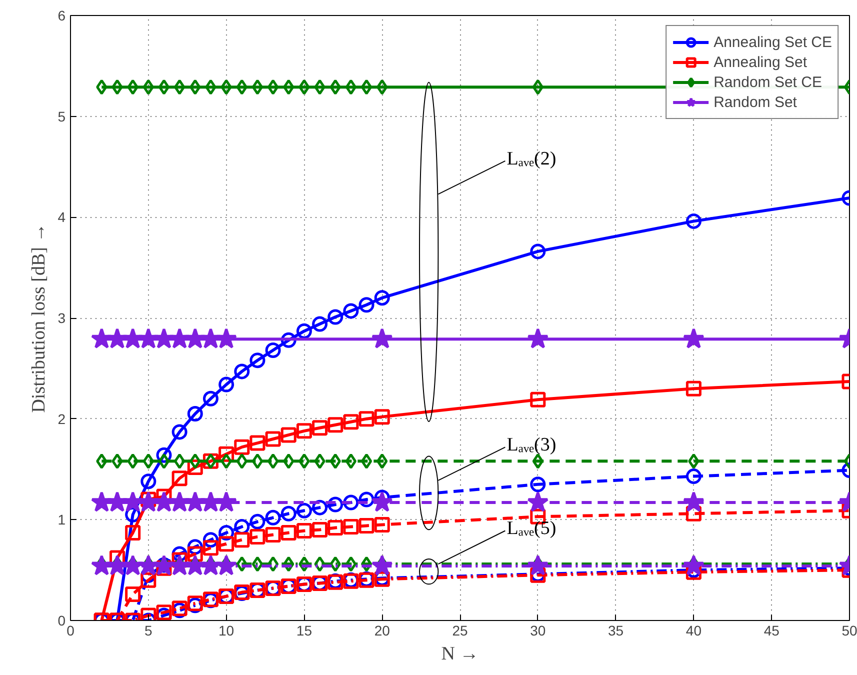 This screenshot has height=675, width=857. I want to click on x-tick-label: 15, so click(304, 630).